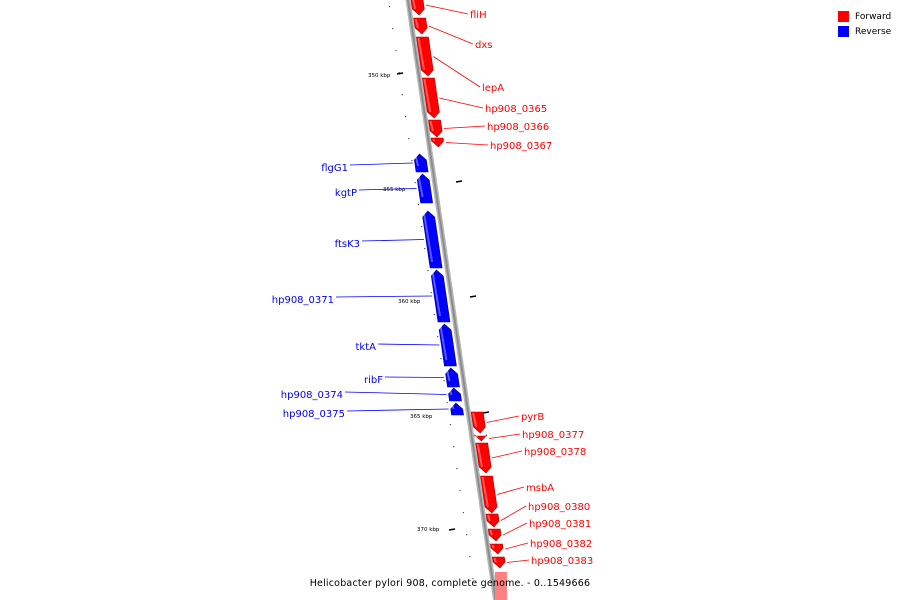 The image size is (900, 600). What do you see at coordinates (540, 488) in the screenshot?
I see `gene-label: msbA` at bounding box center [540, 488].